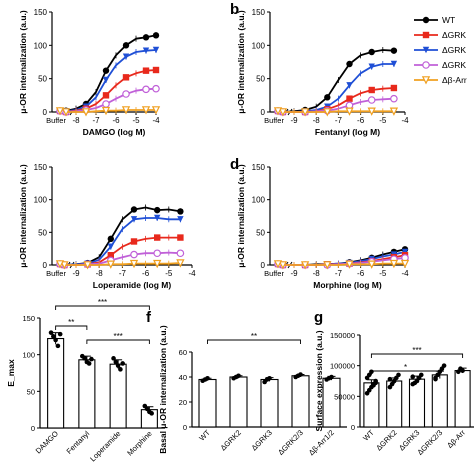  What do you see at coordinates (183, 352) in the screenshot?
I see `y-tick-label: 60` at bounding box center [183, 352].